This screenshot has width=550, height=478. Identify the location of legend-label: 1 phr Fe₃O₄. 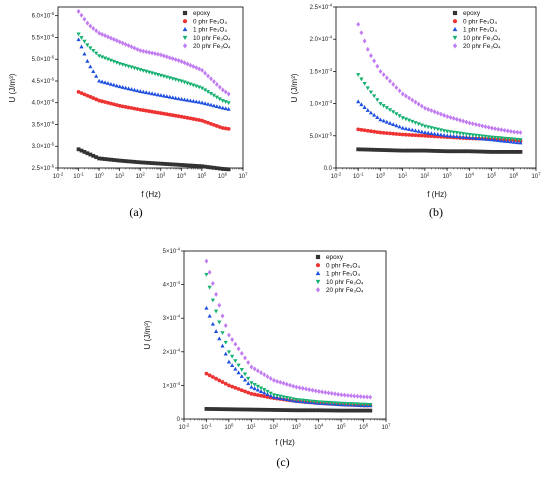
(210, 30).